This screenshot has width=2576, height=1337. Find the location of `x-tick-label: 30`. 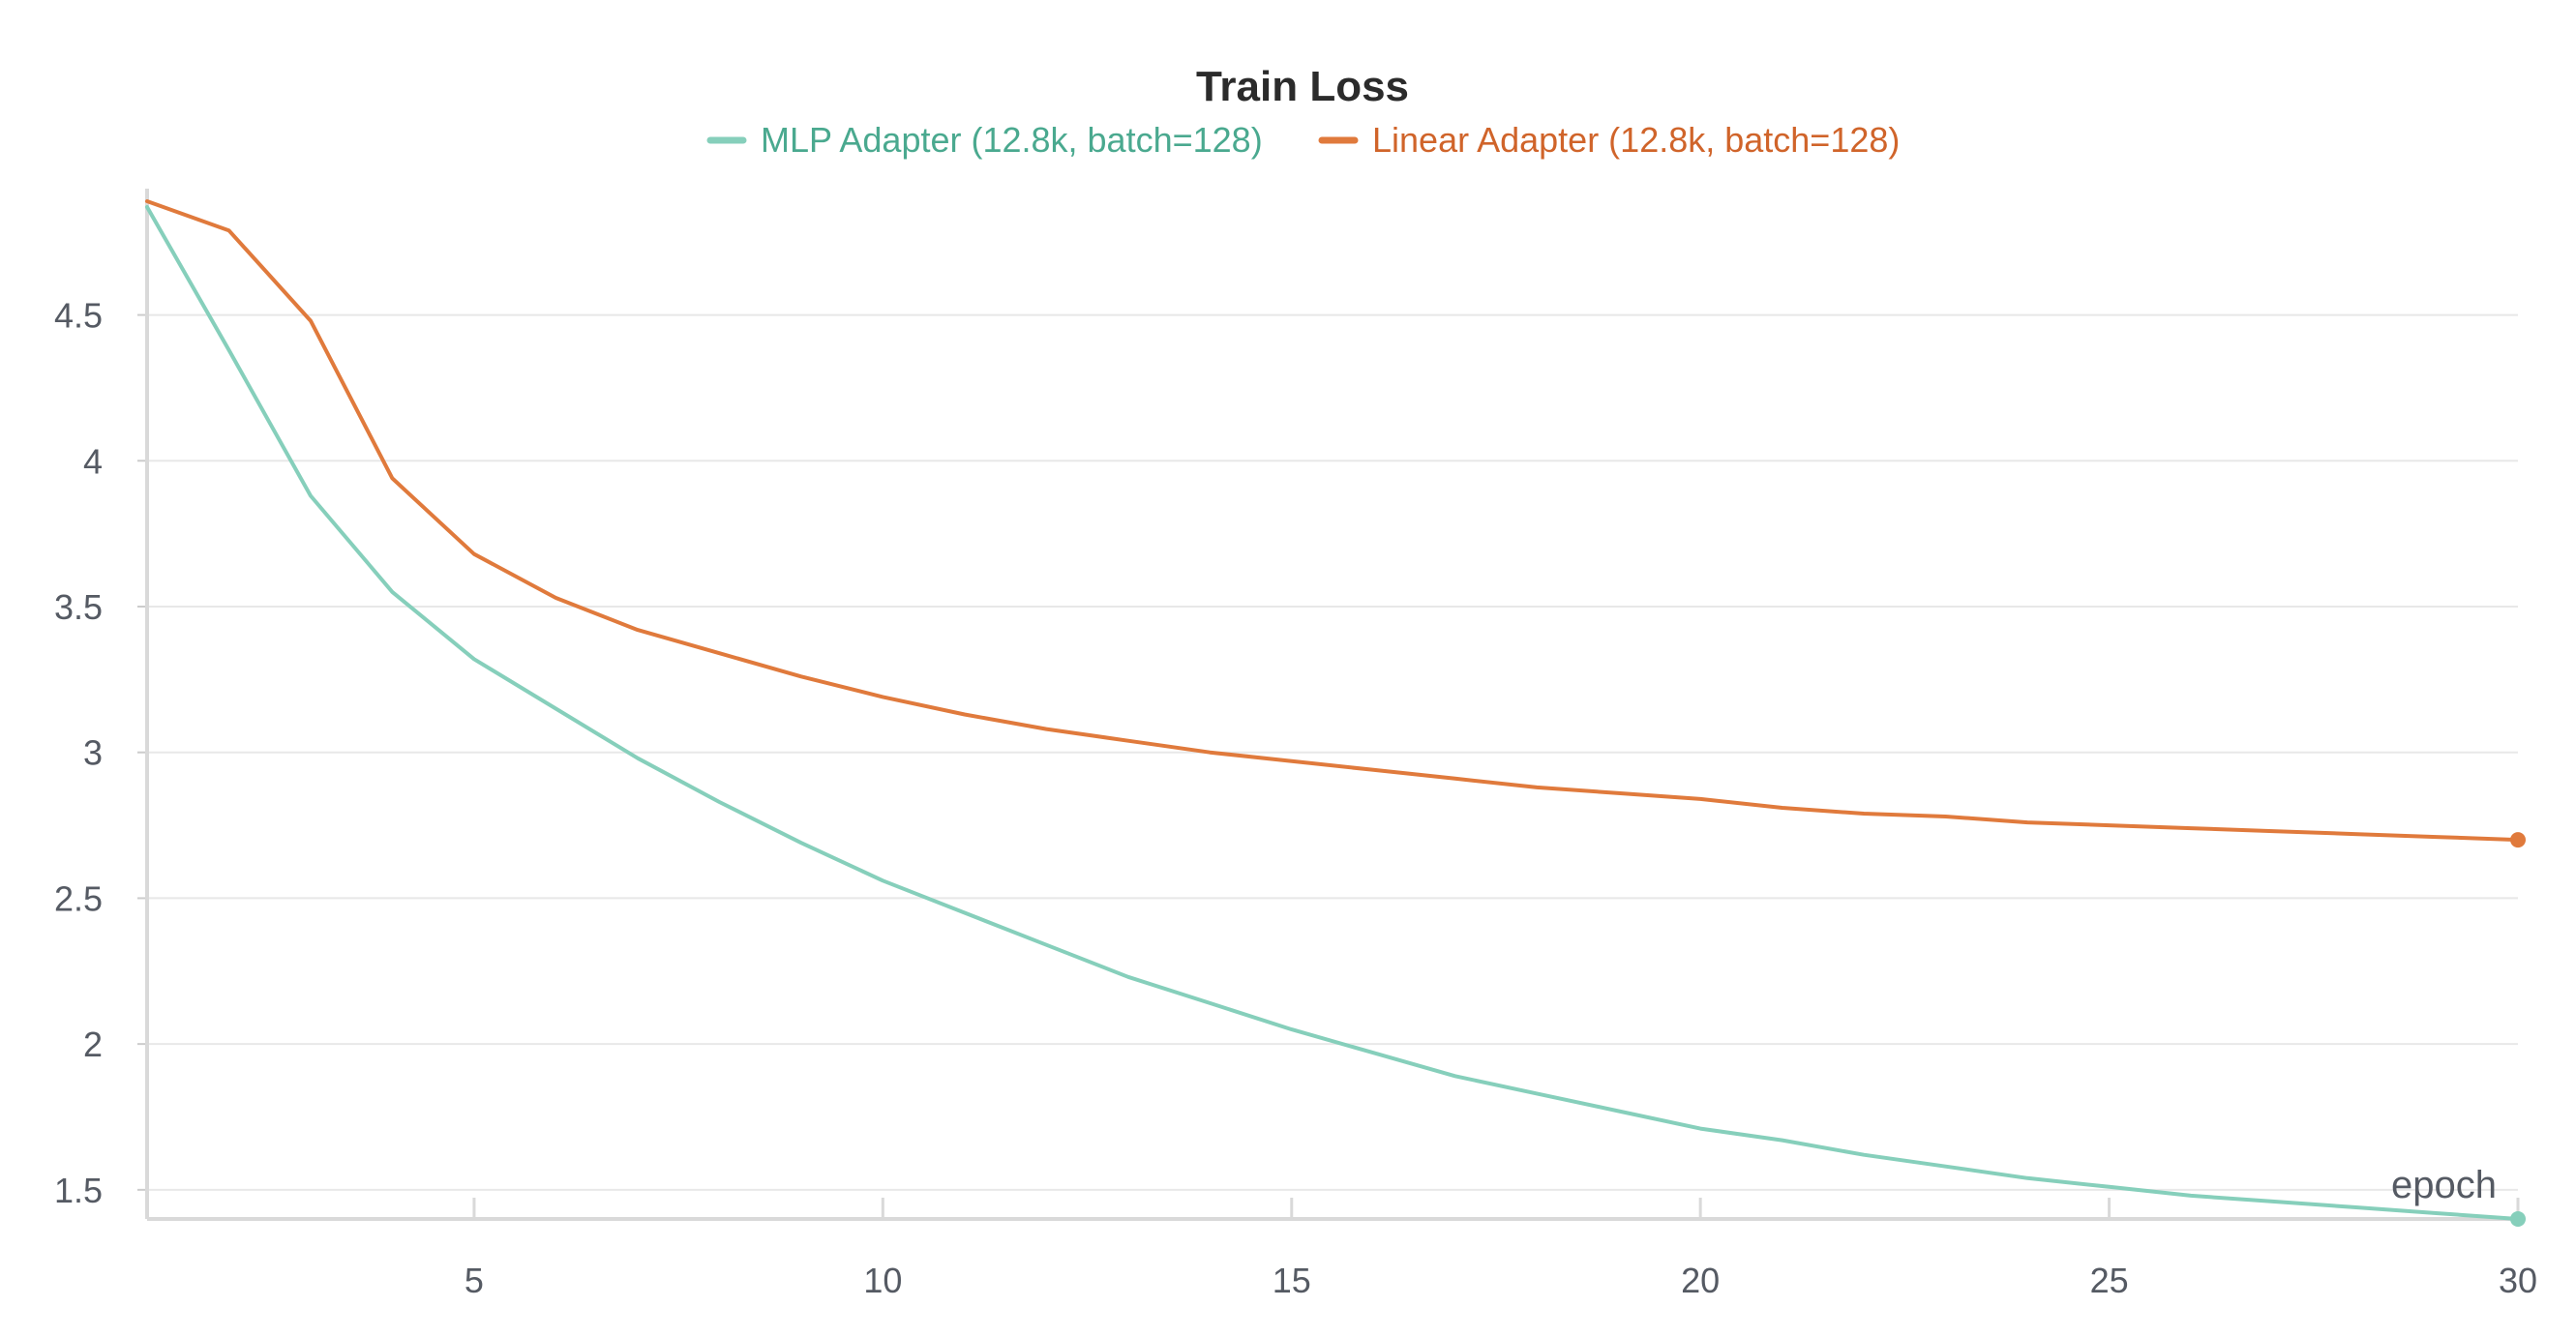

x-tick-label: 30 is located at coordinates (2518, 1280).